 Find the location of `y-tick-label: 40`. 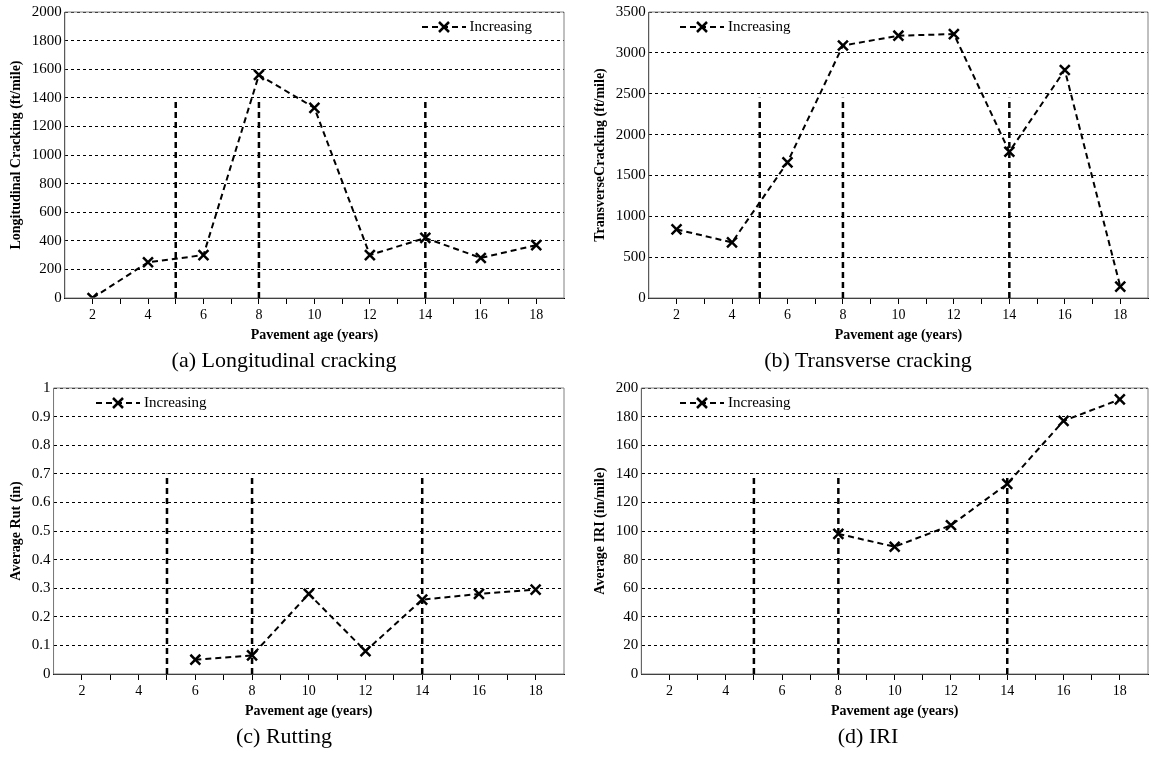

y-tick-label: 40 is located at coordinates (631, 615).